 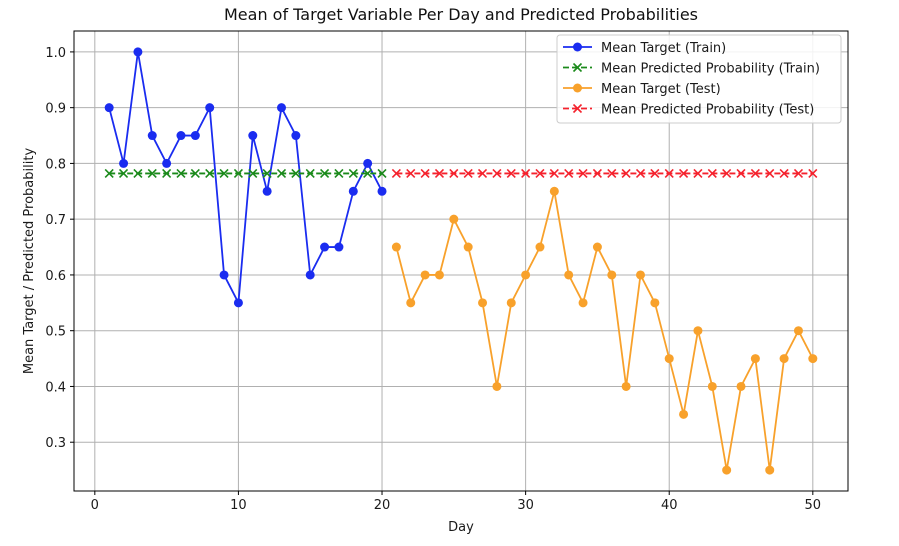 I want to click on legend-label: Mean Predicted Probability (Train), so click(x=710, y=69).